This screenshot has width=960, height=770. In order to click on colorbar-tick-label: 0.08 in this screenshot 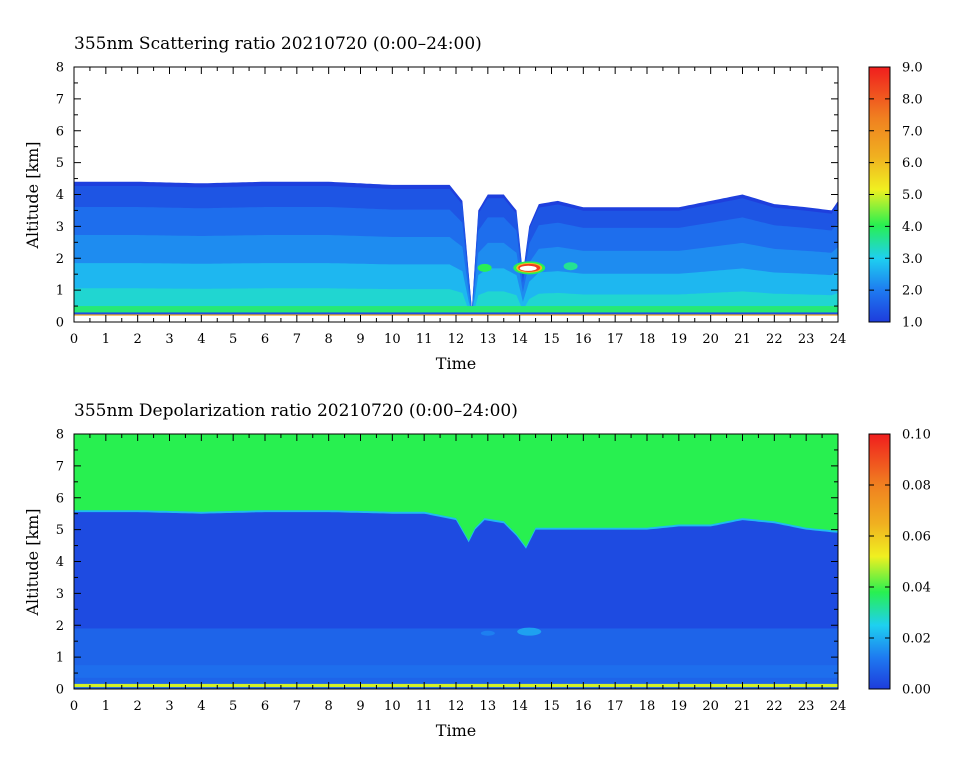, I will do `click(916, 486)`.